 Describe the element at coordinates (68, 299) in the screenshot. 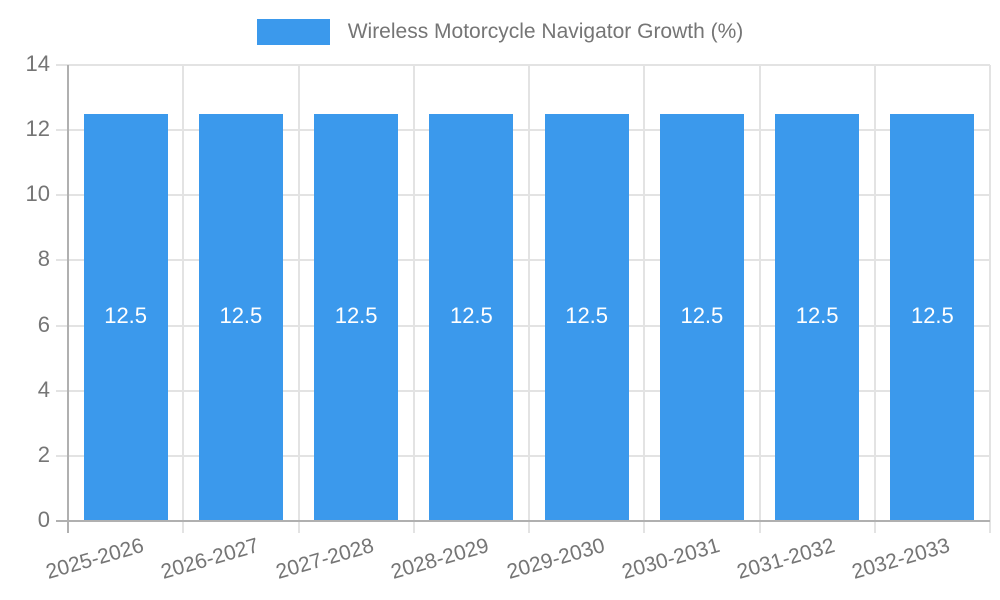

I see `y-axis-line` at that location.